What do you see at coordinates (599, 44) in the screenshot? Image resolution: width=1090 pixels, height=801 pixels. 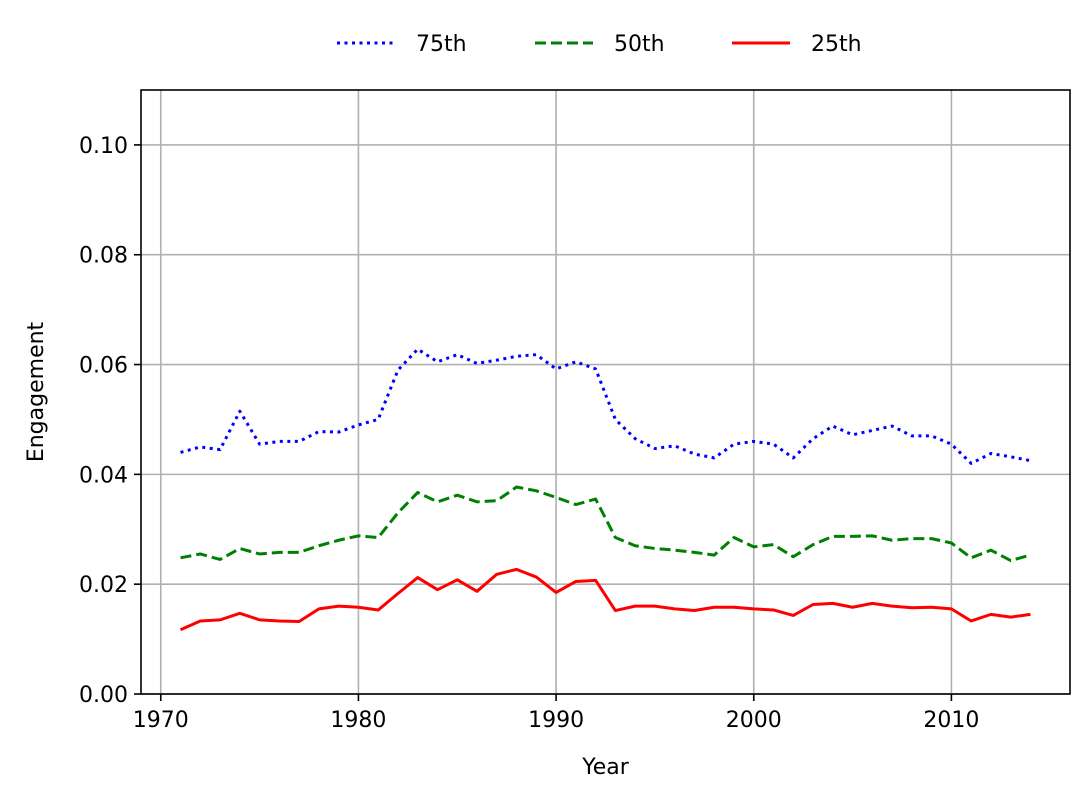 I see `legend: 75th 50th 25th` at bounding box center [599, 44].